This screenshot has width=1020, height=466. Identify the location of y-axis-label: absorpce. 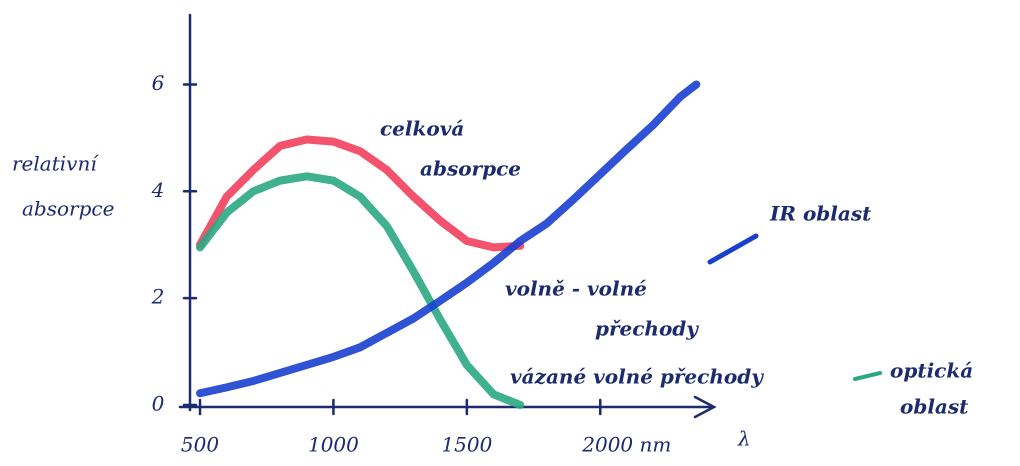
(68, 209).